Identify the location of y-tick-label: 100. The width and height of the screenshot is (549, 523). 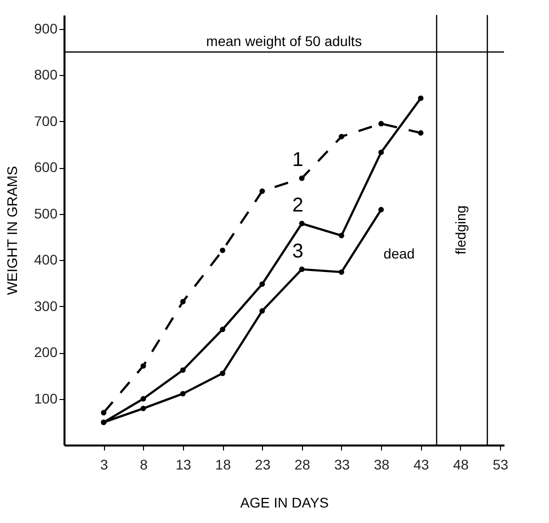
(46, 398).